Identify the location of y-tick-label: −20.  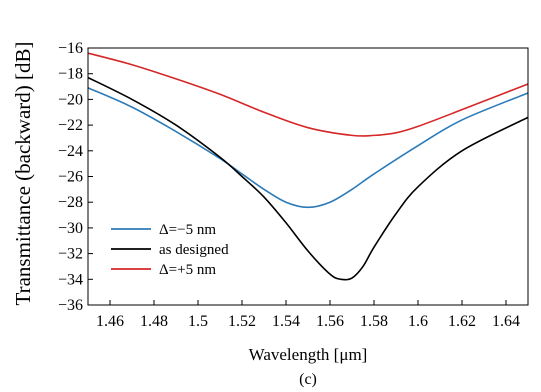
(70, 99).